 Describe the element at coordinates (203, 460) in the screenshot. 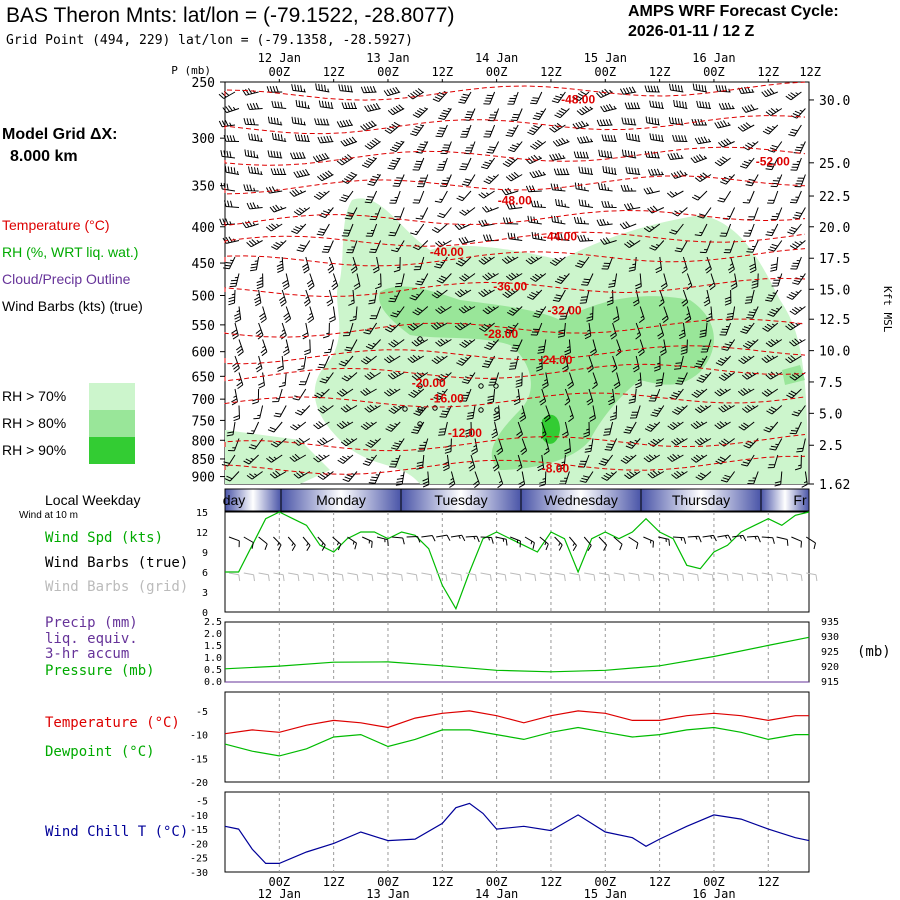

I see `pressure-tick-label: 850` at that location.